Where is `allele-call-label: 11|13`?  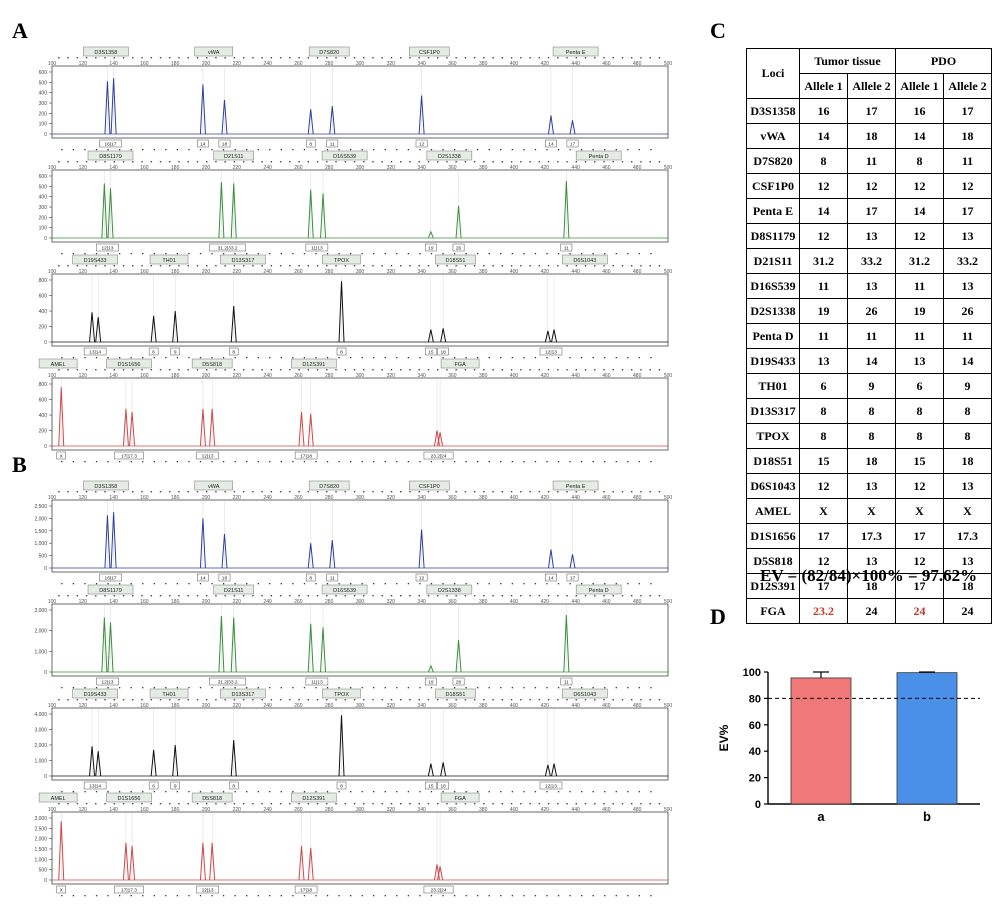
allele-call-label: 11|13 is located at coordinates (317, 683).